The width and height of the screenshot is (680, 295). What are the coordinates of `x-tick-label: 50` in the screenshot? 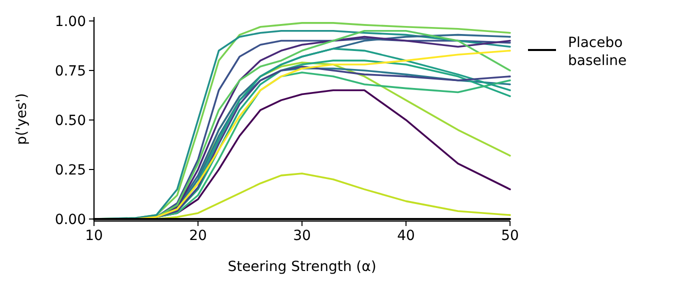 It's located at (510, 236).